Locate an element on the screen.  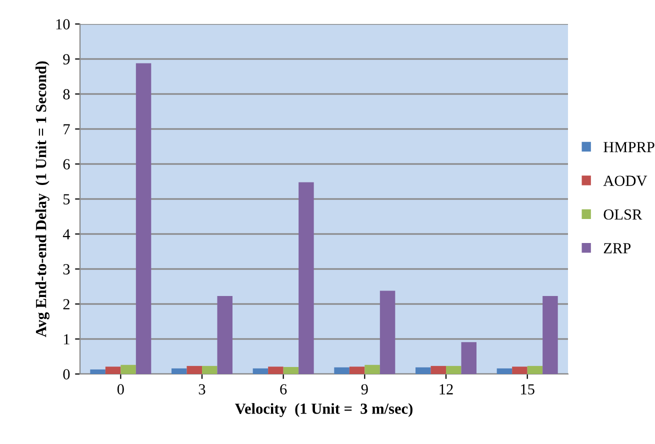
x-tick-label: 0 is located at coordinates (120, 389).